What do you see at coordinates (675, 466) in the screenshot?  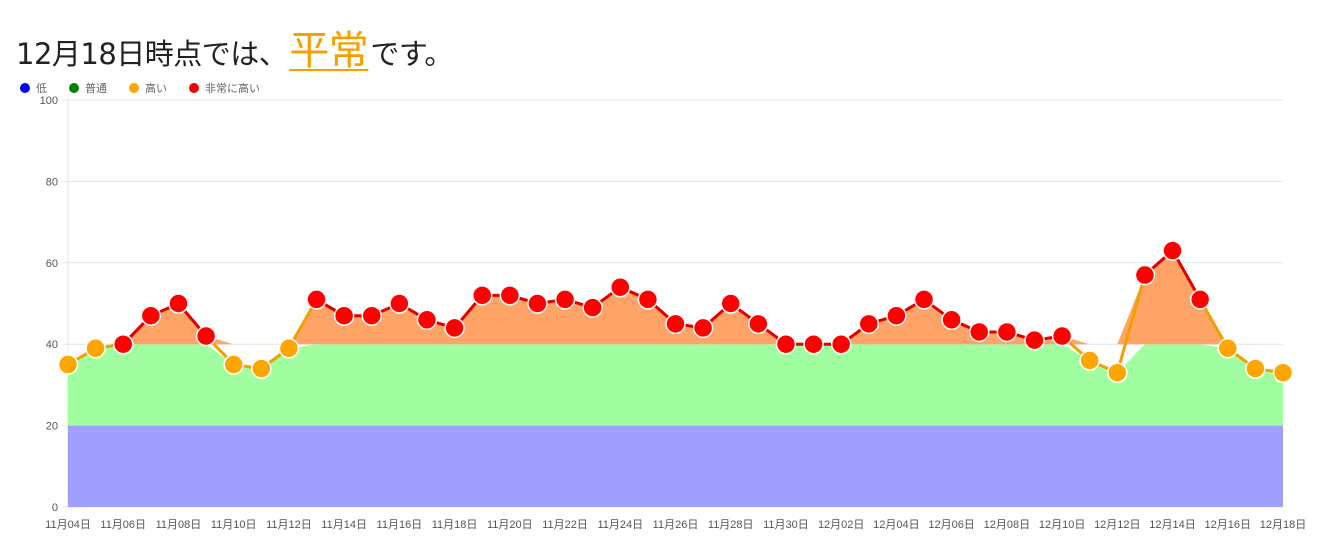 I see `band-low` at bounding box center [675, 466].